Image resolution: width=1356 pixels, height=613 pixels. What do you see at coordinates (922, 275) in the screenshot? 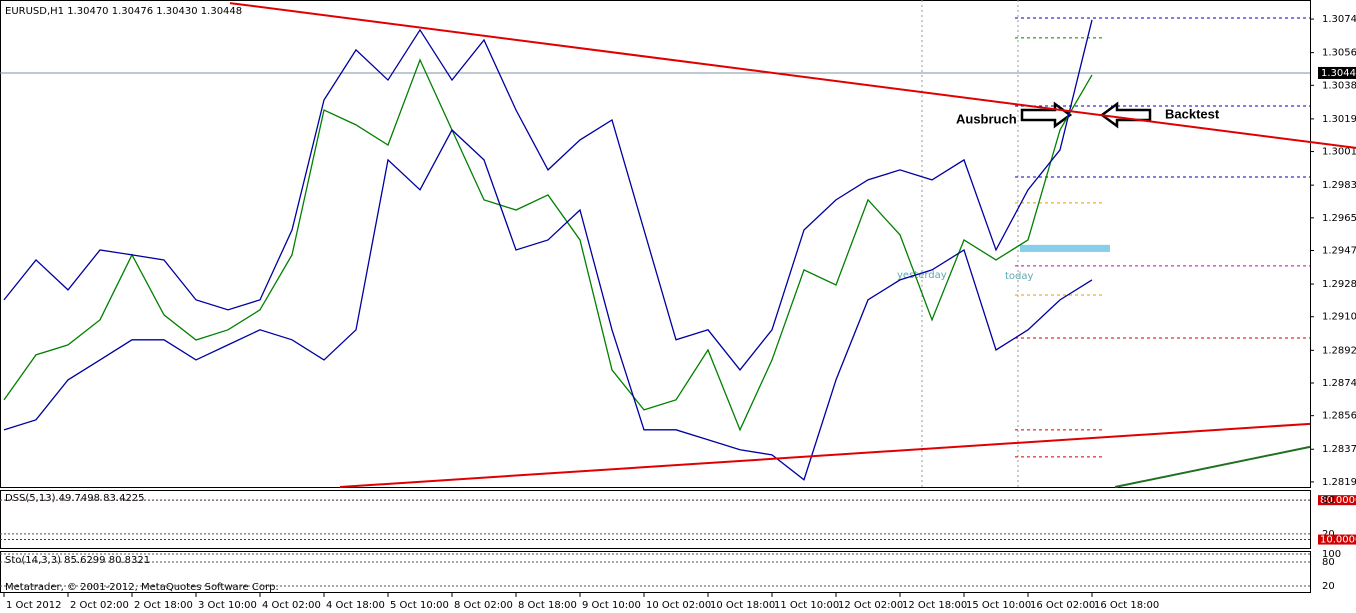
I see `annotation: yesterday` at bounding box center [922, 275].